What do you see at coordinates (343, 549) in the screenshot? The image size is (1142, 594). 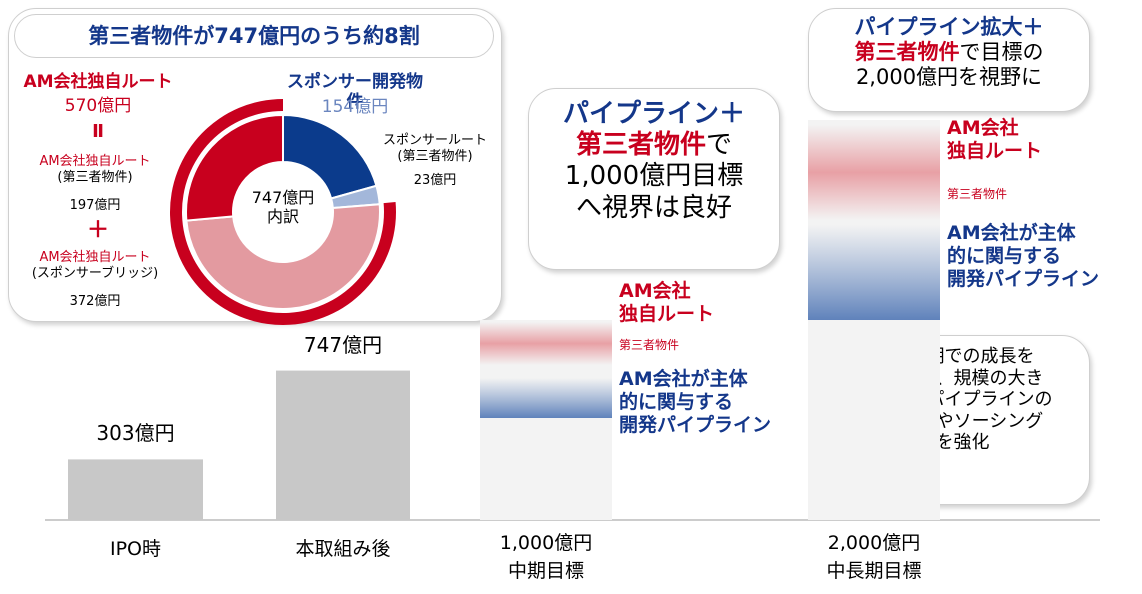 I see `x-tick-label: 本取組み後` at bounding box center [343, 549].